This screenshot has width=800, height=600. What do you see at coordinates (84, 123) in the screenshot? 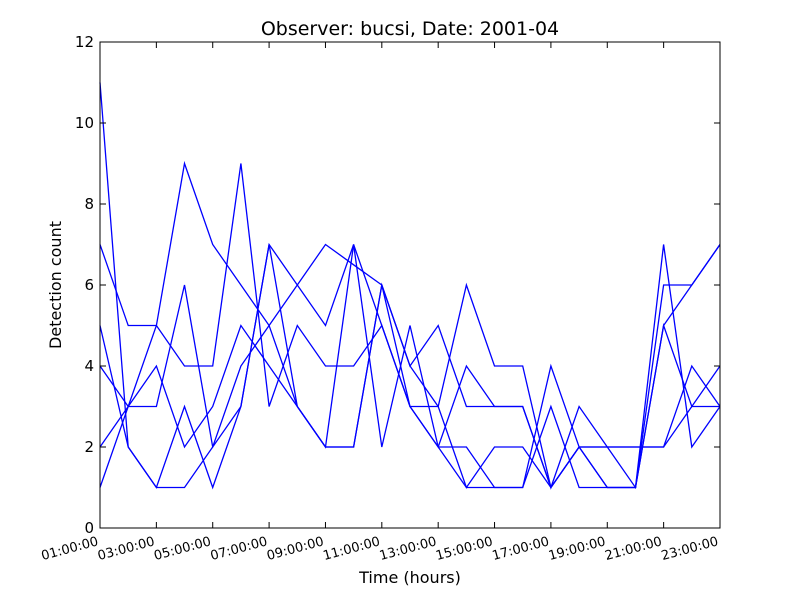
I see `y-tick-label-10: 10` at bounding box center [84, 123].